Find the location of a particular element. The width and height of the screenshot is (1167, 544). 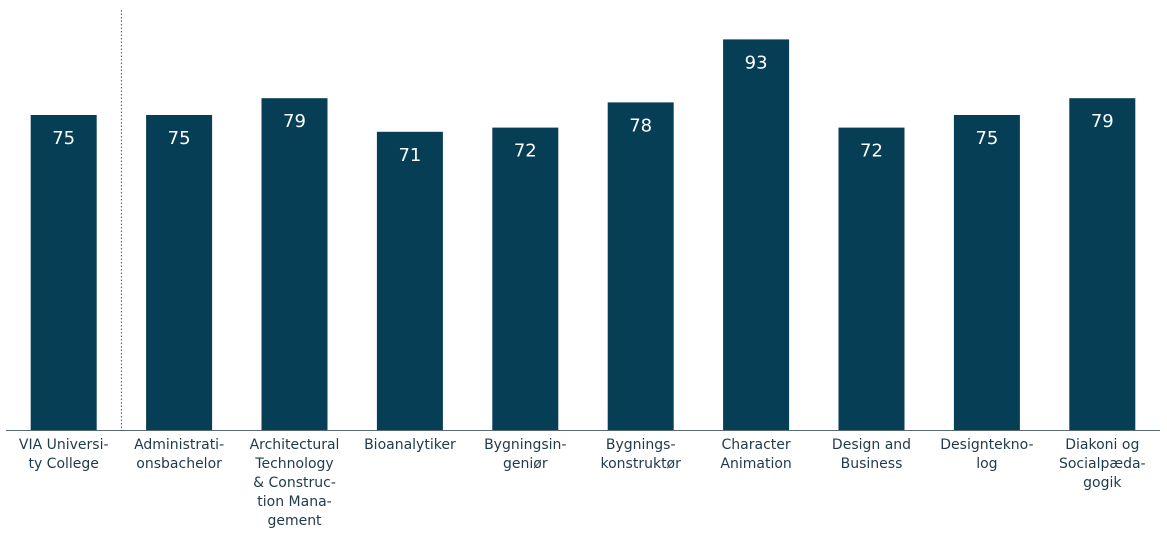

x-tick-label: Administrati-onsbachelor is located at coordinates (179, 454).